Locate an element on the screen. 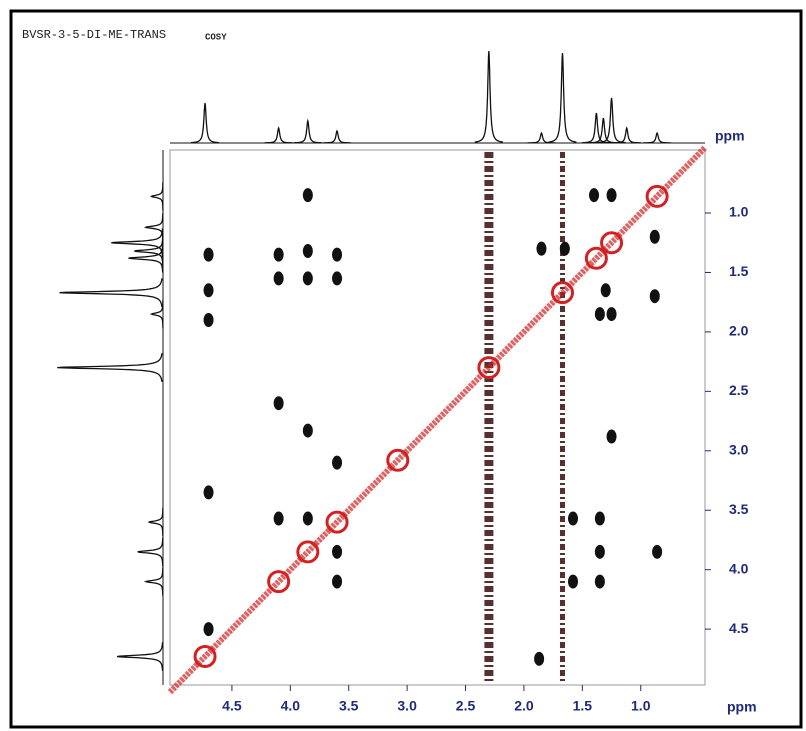 Image resolution: width=806 pixels, height=731 pixels. x-tick-label: 3.0 is located at coordinates (407, 706).